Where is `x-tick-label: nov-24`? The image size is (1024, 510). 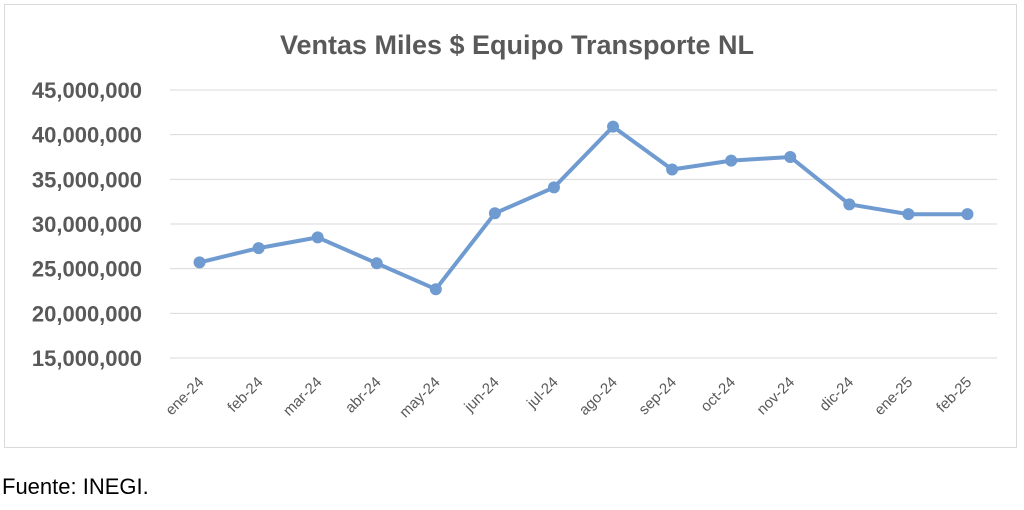
x-tick-label: nov-24 is located at coordinates (776, 396).